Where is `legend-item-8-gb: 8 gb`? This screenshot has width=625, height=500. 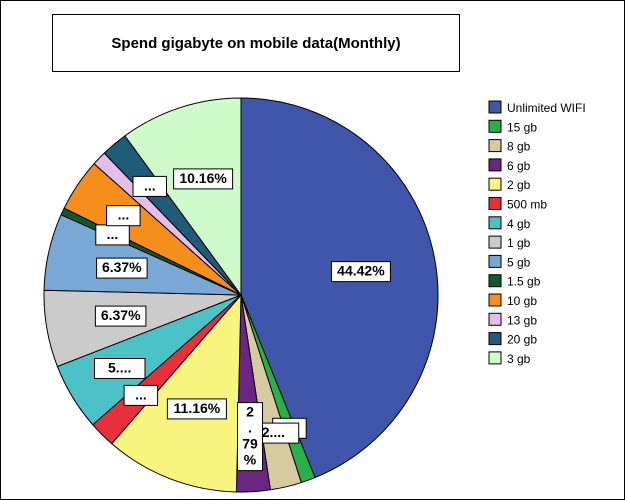
legend-item-8-gb: 8 gb is located at coordinates (509, 146).